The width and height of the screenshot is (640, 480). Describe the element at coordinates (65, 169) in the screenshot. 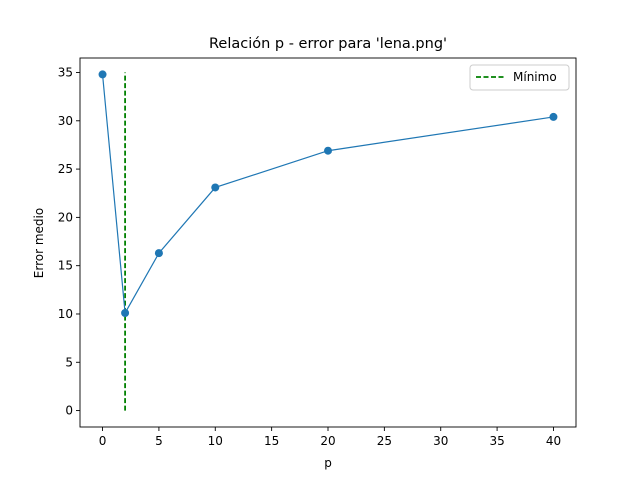

I see `y-tick-label-25: 25` at that location.